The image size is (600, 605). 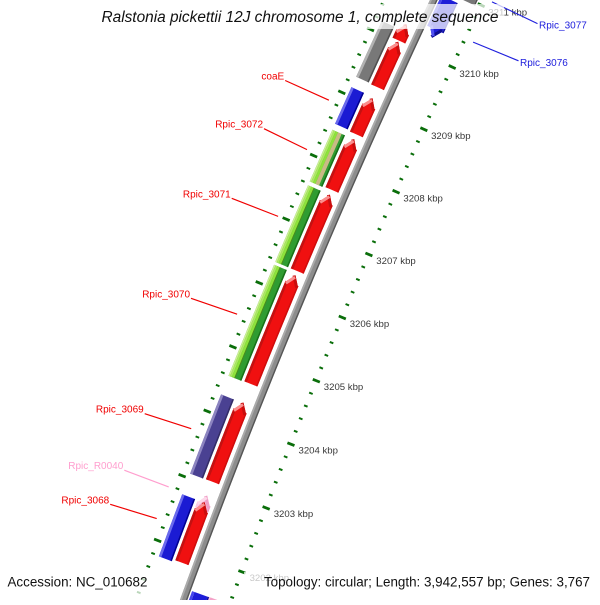 What do you see at coordinates (78, 581) in the screenshot?
I see `svg-text: Accession: NC_010682` at bounding box center [78, 581].